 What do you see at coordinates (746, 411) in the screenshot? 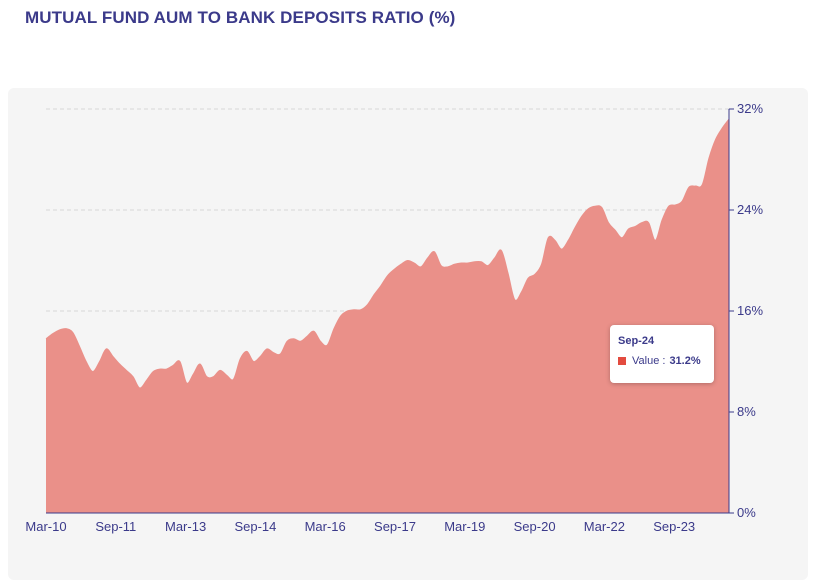
I see `y-tick-label: 8%` at bounding box center [746, 411].